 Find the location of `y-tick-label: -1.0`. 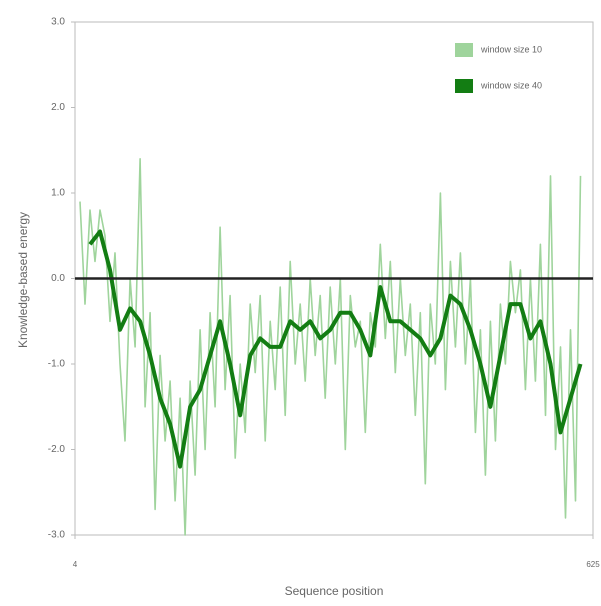

y-tick-label: -1.0 is located at coordinates (57, 364).